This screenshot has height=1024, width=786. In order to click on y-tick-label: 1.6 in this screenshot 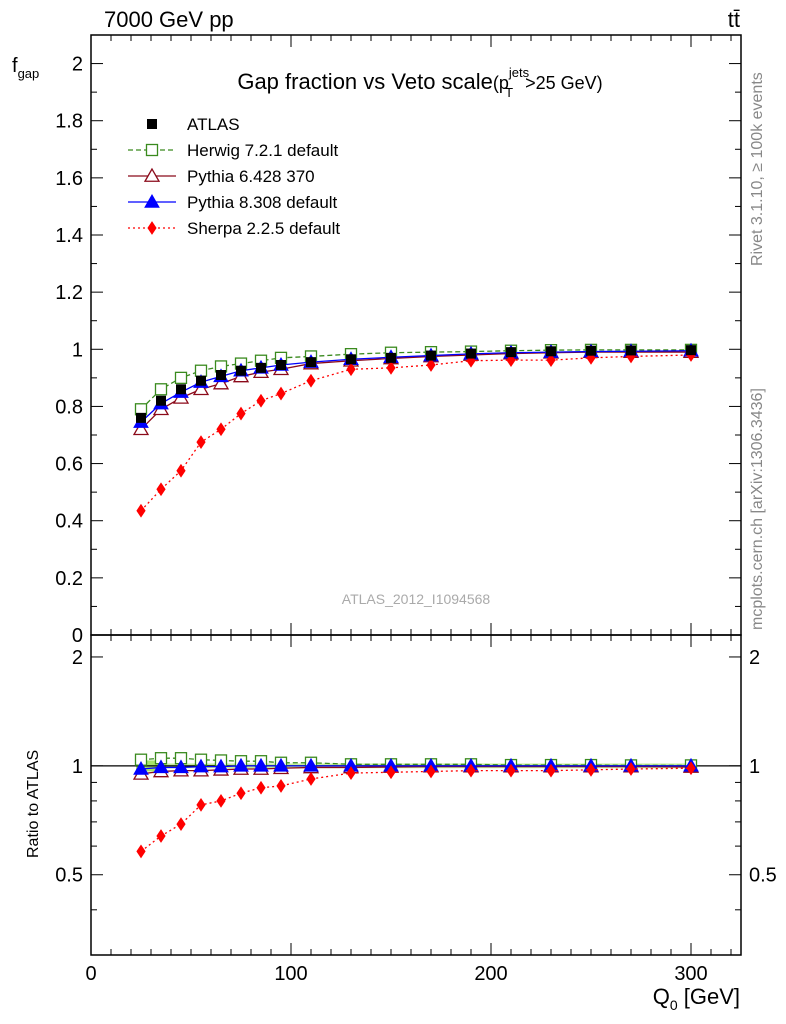, I will do `click(69, 179)`.